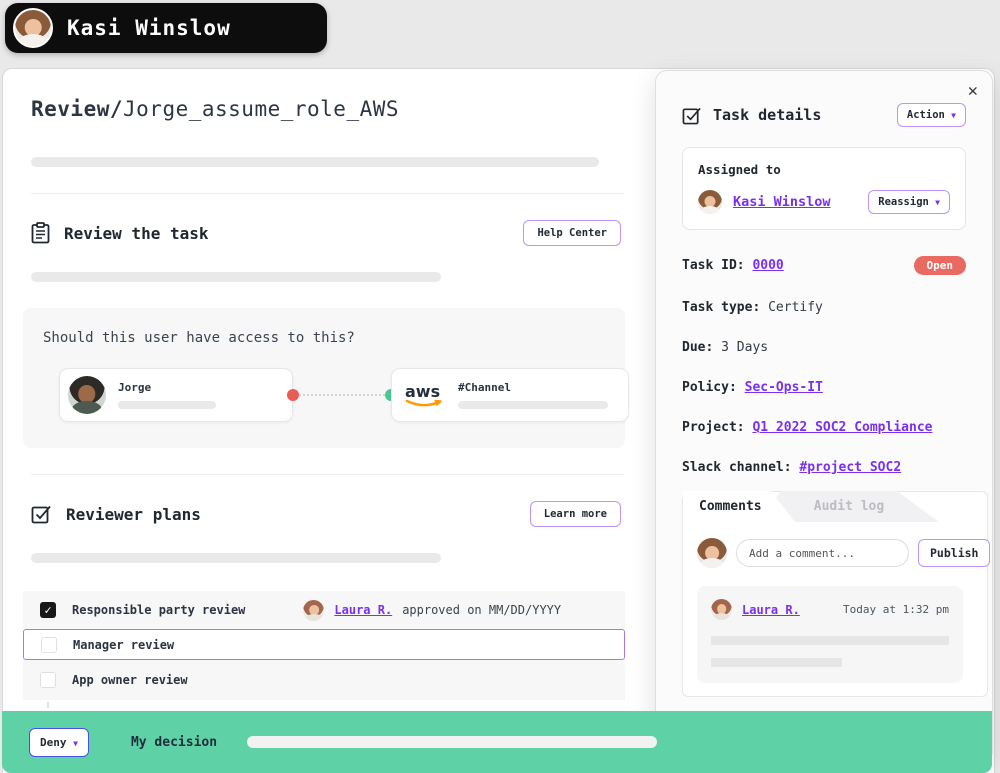  Describe the element at coordinates (896, 609) in the screenshot. I see `comment-timestamp: Today at 1:32 pm` at that location.